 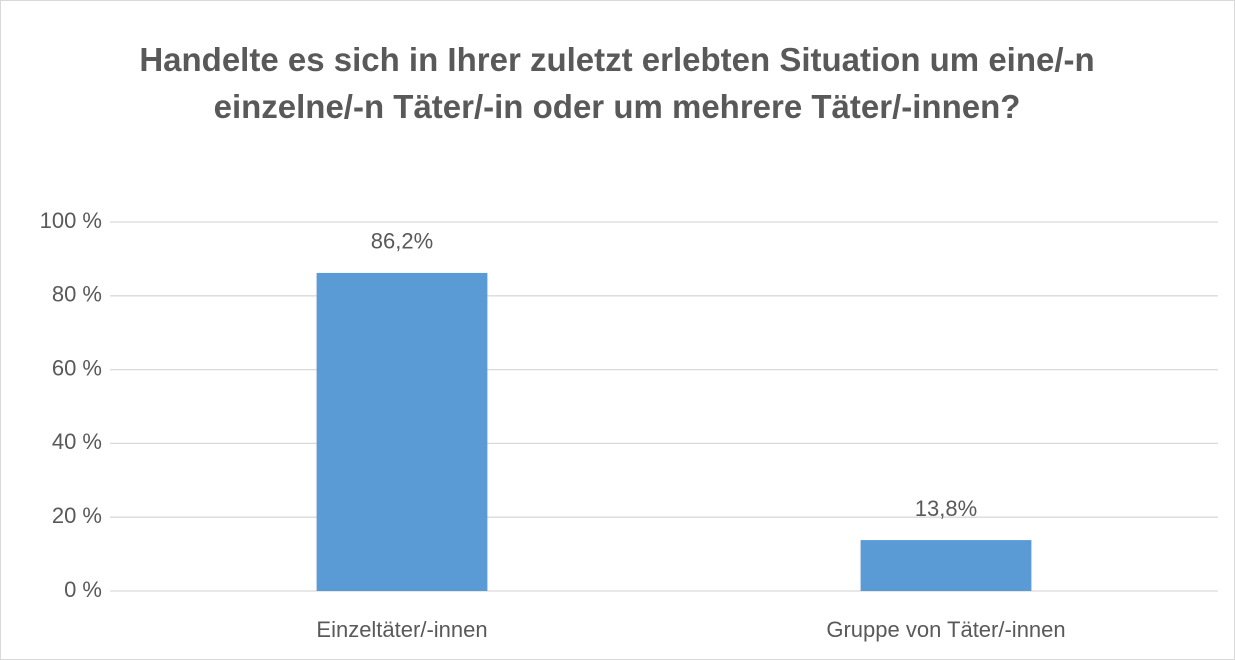 I want to click on y-tick-label: 100 %, so click(x=71, y=220).